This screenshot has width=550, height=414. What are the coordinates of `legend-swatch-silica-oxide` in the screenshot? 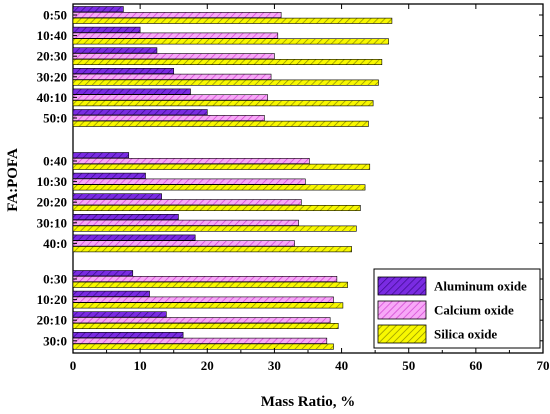 It's located at (402, 334).